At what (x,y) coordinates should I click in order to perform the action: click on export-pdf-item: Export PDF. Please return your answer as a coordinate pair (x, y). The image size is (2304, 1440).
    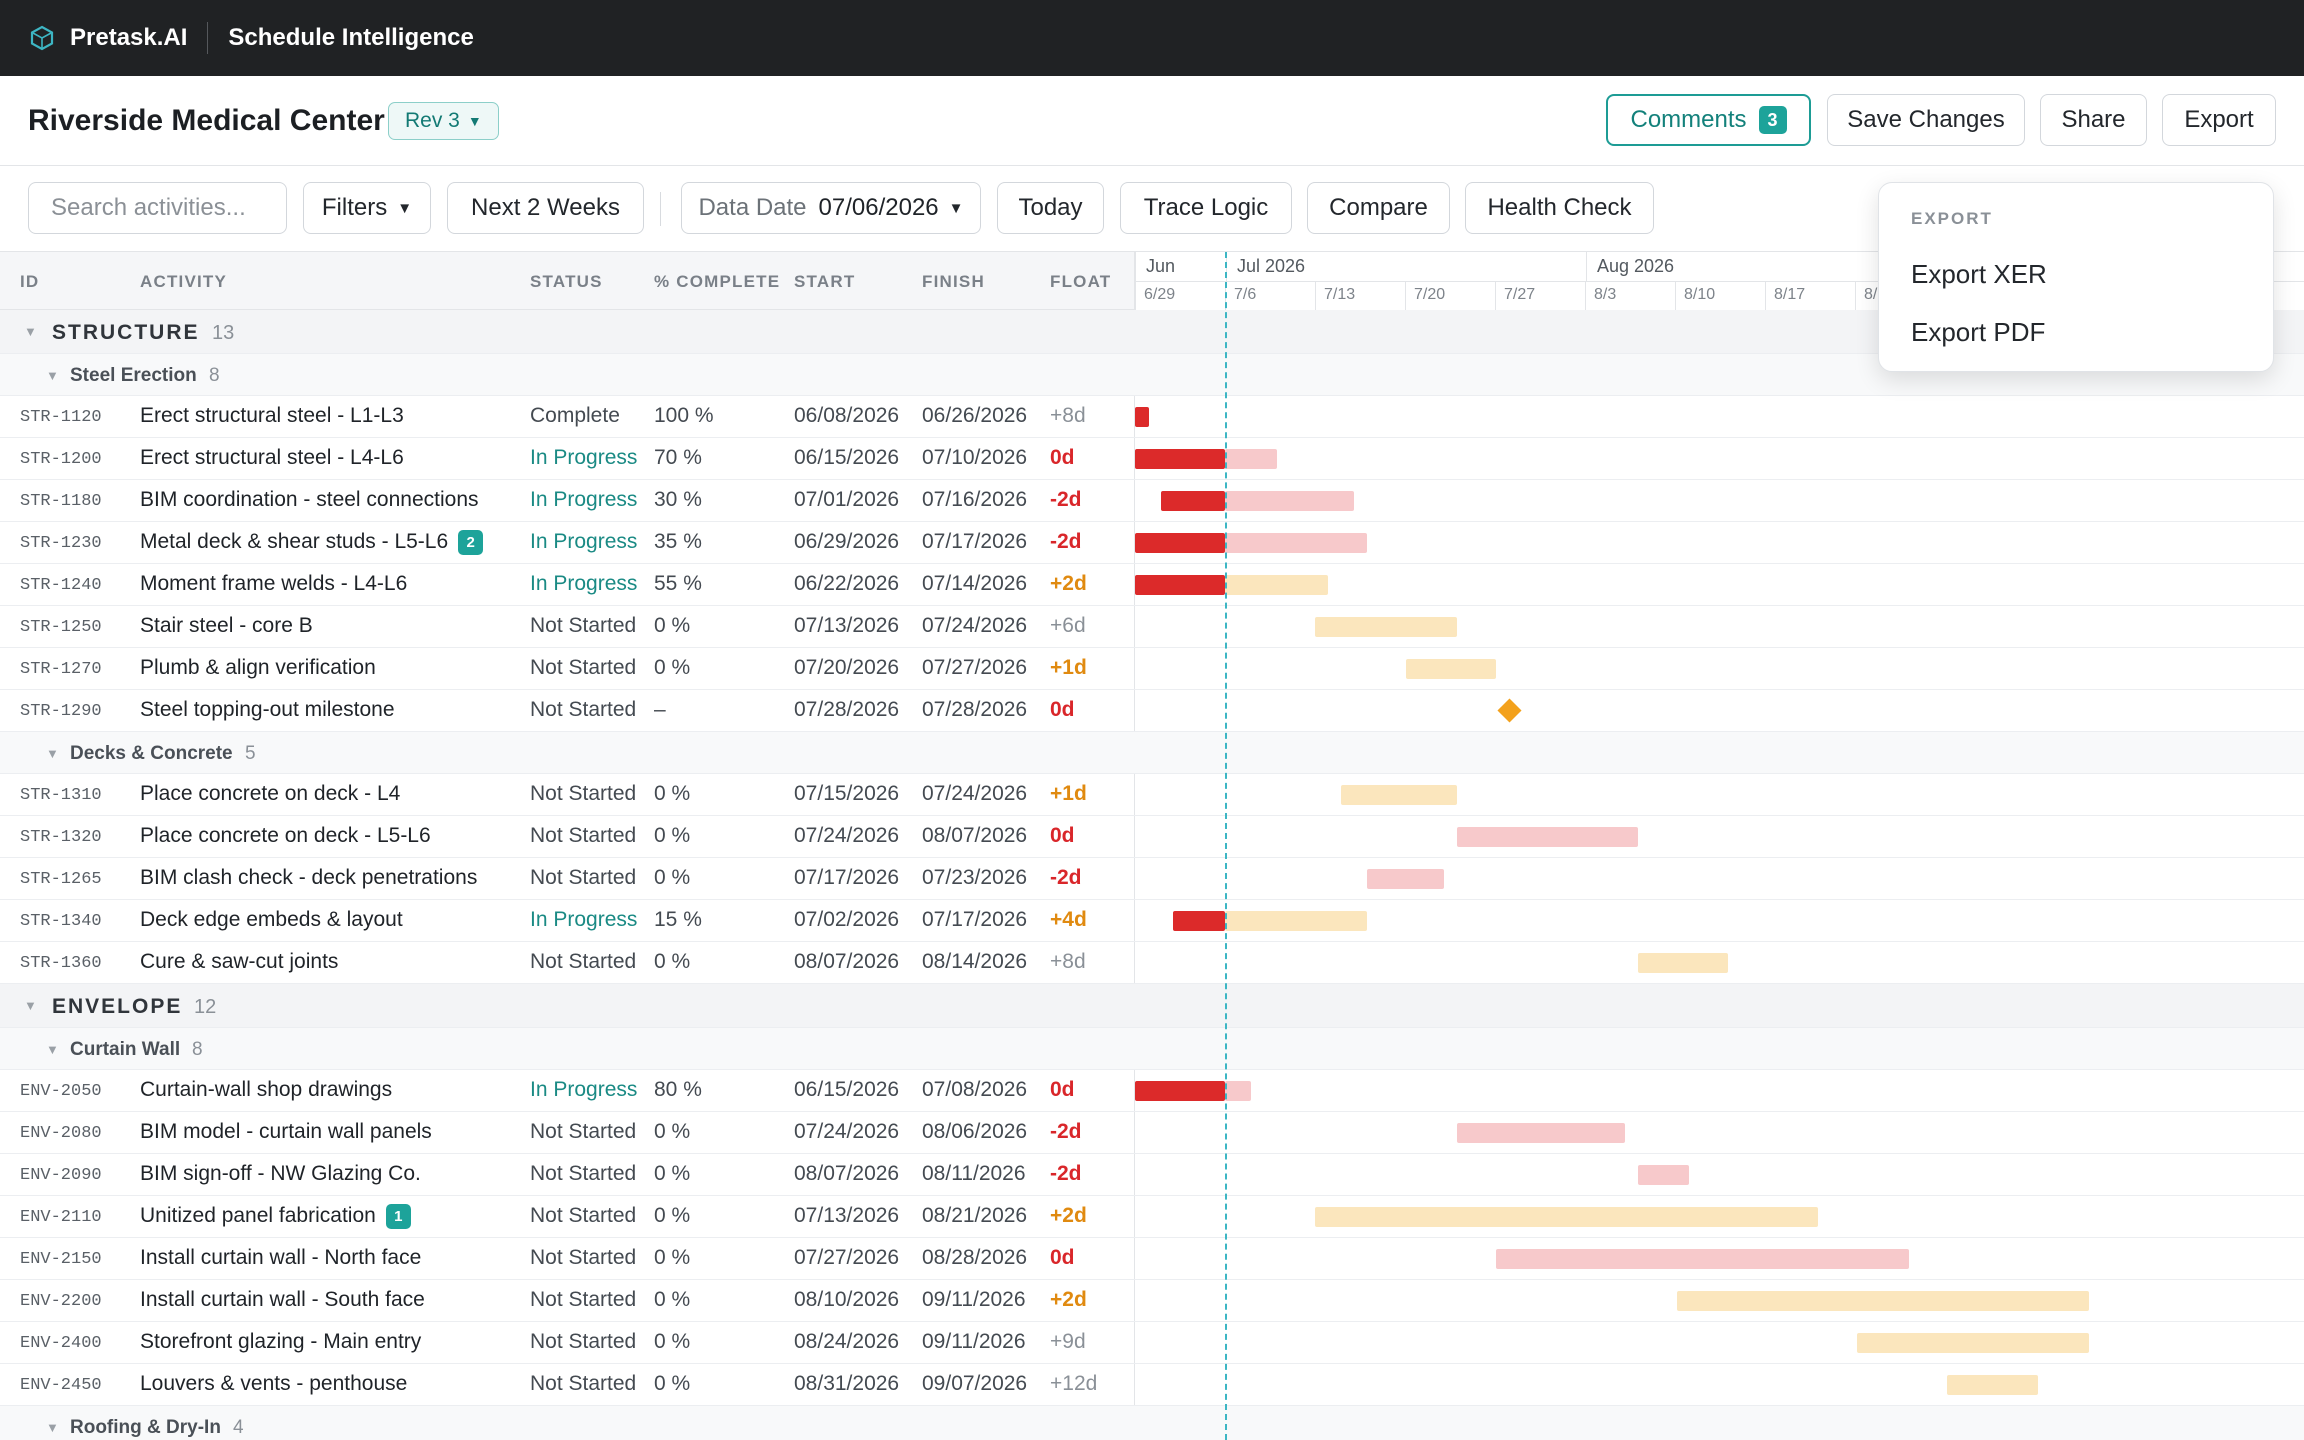
    Looking at the image, I should click on (1978, 332).